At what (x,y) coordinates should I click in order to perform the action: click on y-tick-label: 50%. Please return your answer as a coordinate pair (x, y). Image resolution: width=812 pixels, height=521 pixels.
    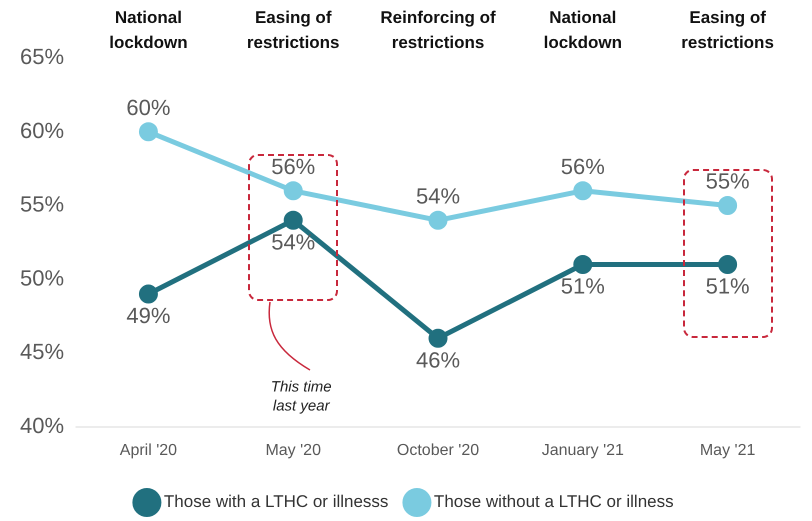
    Looking at the image, I should click on (42, 277).